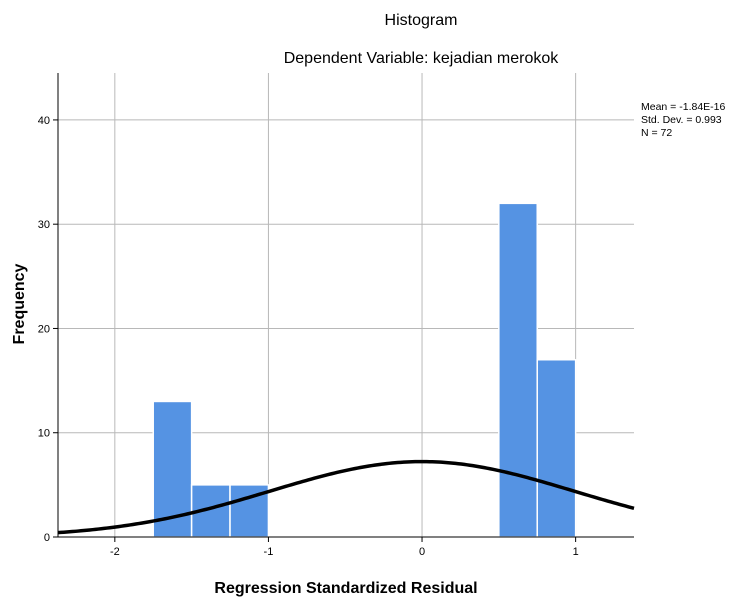 This screenshot has width=729, height=601. Describe the element at coordinates (44, 329) in the screenshot. I see `y-tick-label: 20` at that location.